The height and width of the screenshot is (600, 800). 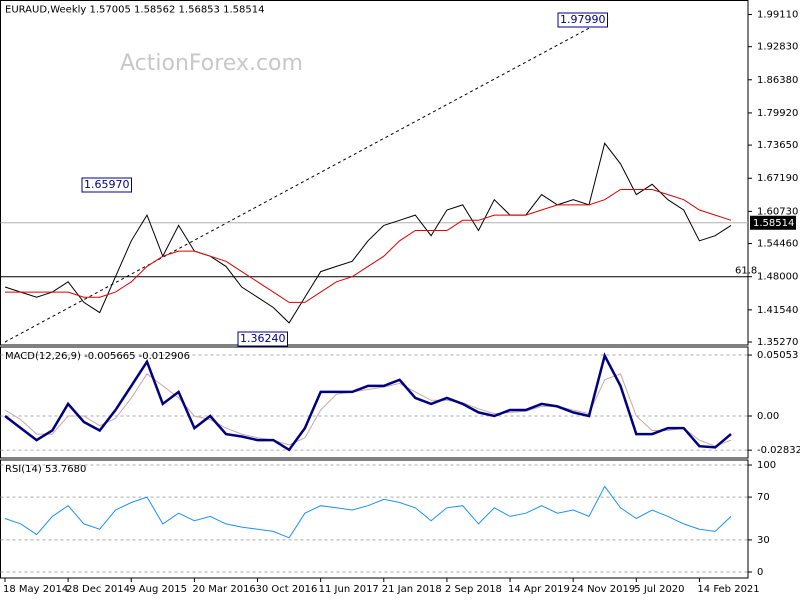 What do you see at coordinates (603, 589) in the screenshot?
I see `x-tick-label: 24 Nov 2019` at bounding box center [603, 589].